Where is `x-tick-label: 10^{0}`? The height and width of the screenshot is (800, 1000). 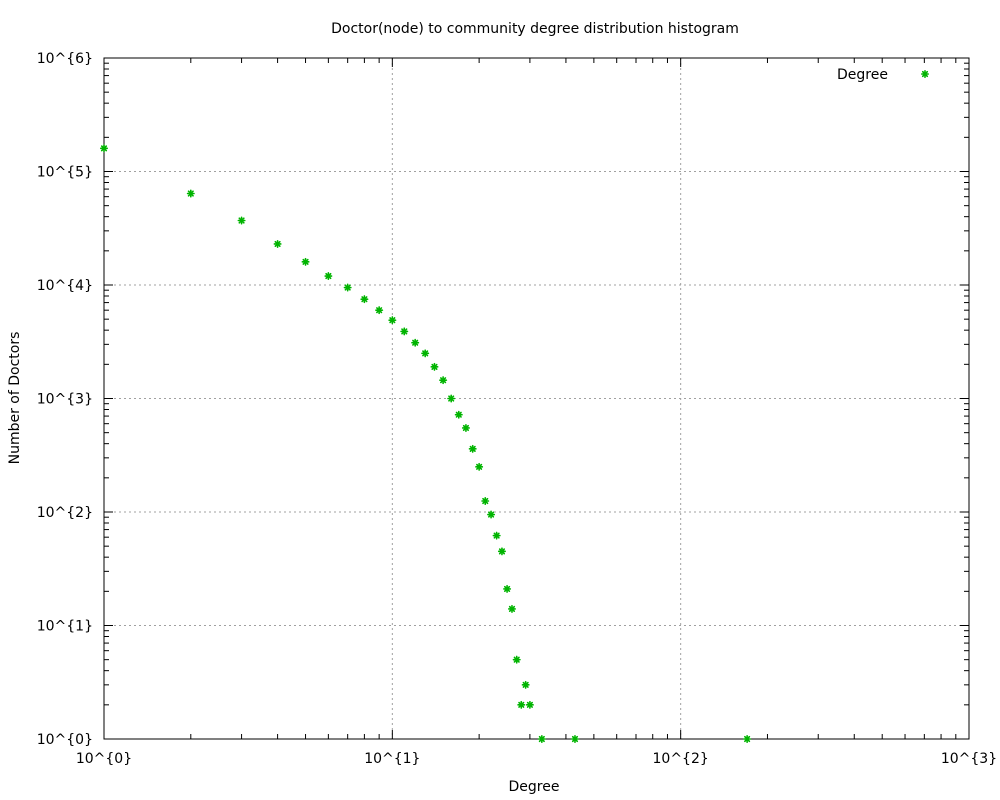
x-tick-label: 10^{0} is located at coordinates (104, 759).